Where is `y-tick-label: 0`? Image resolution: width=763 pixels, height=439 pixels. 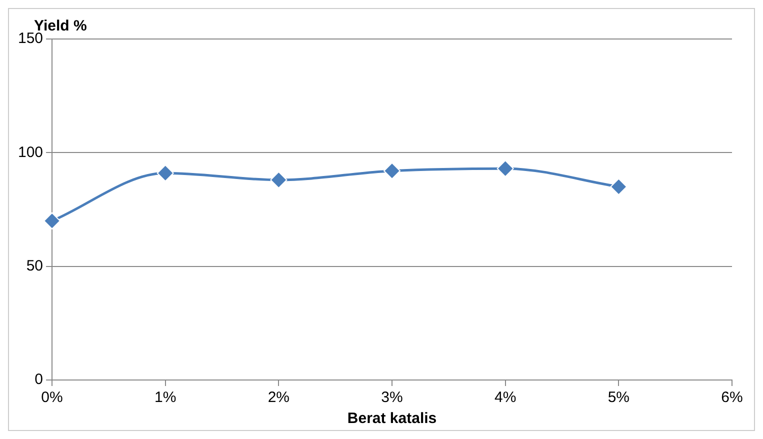 y-tick-label: 0 is located at coordinates (39, 379).